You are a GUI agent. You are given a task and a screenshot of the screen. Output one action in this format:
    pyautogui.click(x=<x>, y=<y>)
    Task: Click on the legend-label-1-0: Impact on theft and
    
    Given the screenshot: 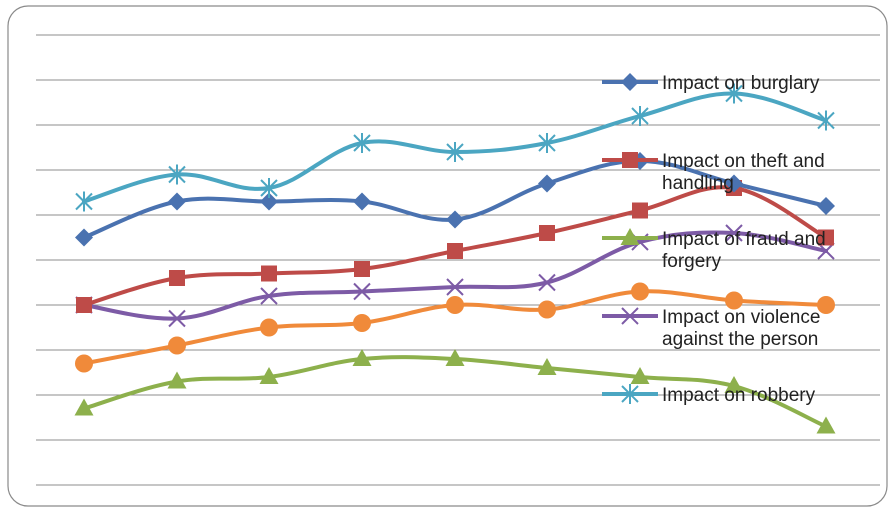 What is the action you would take?
    pyautogui.click(x=743, y=161)
    